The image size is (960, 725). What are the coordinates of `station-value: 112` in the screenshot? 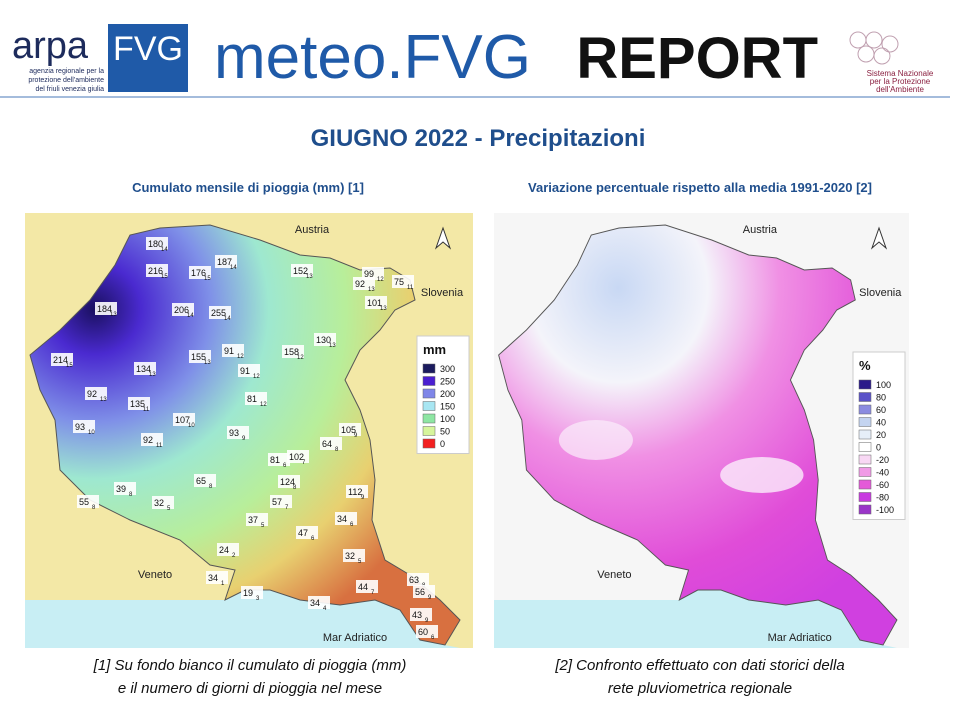 It's located at (355, 492).